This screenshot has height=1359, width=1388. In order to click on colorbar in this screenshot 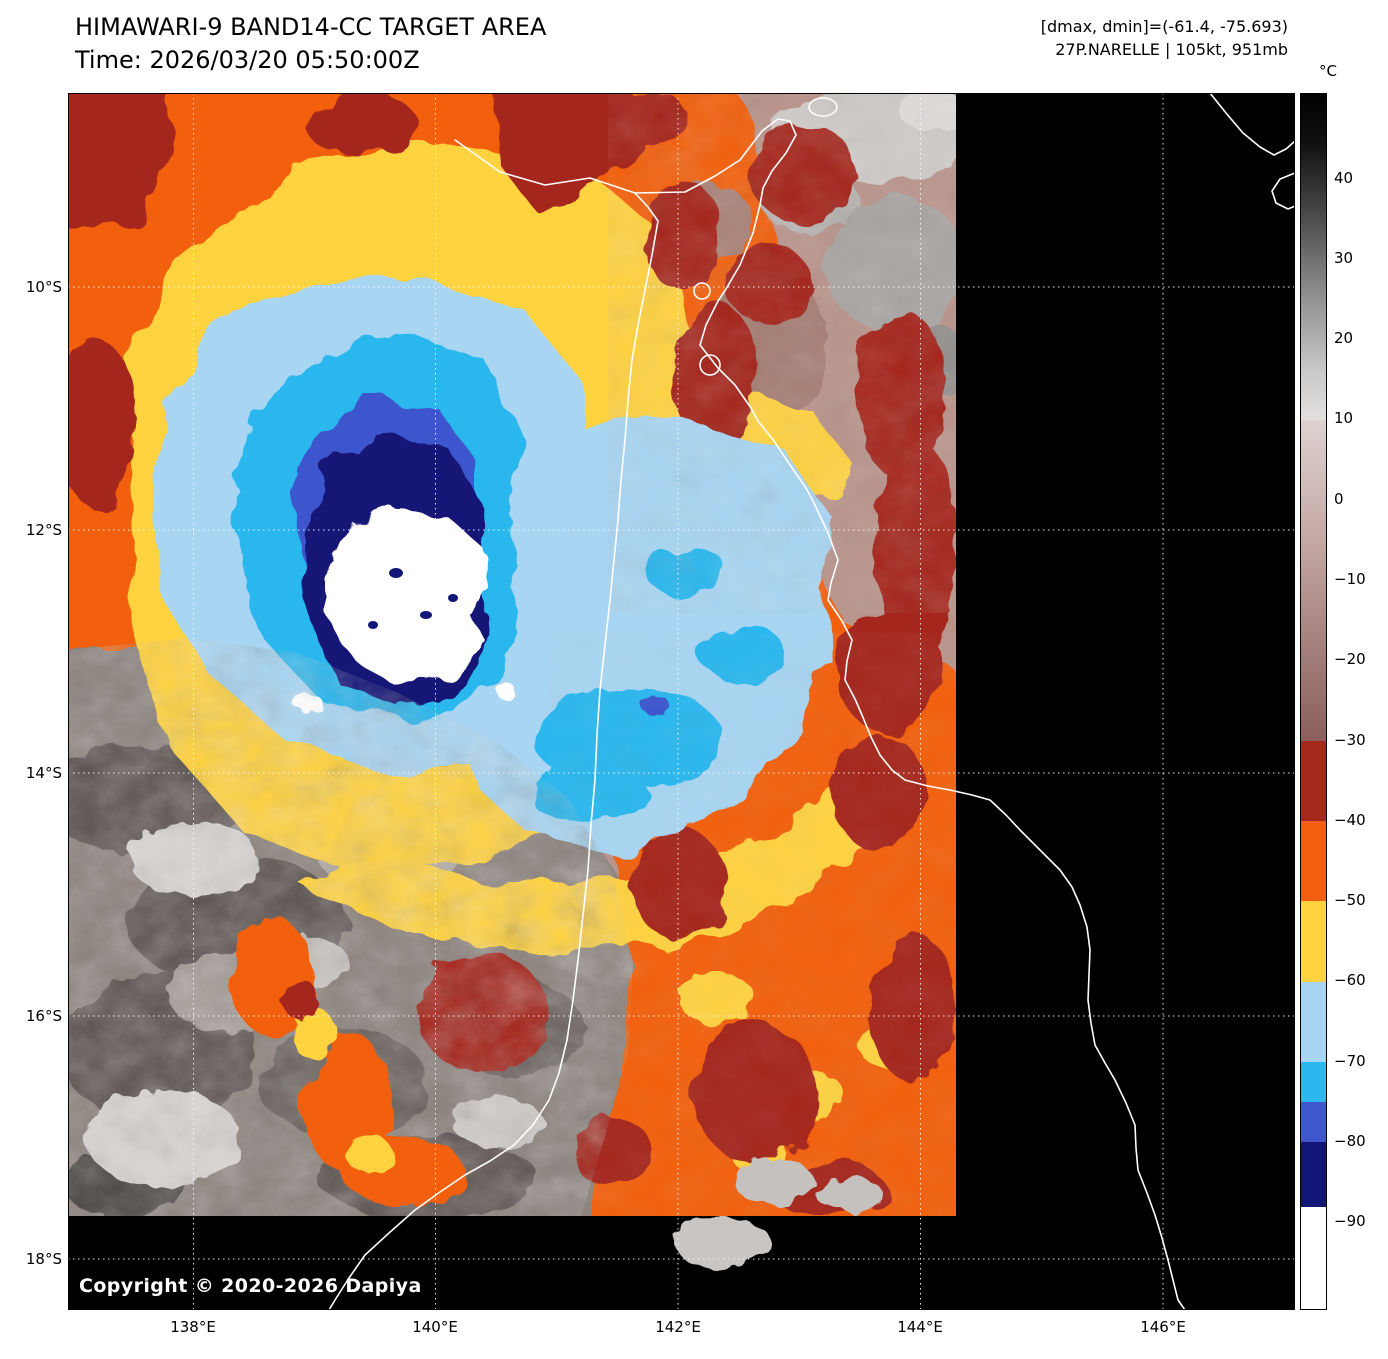, I will do `click(1313, 701)`.